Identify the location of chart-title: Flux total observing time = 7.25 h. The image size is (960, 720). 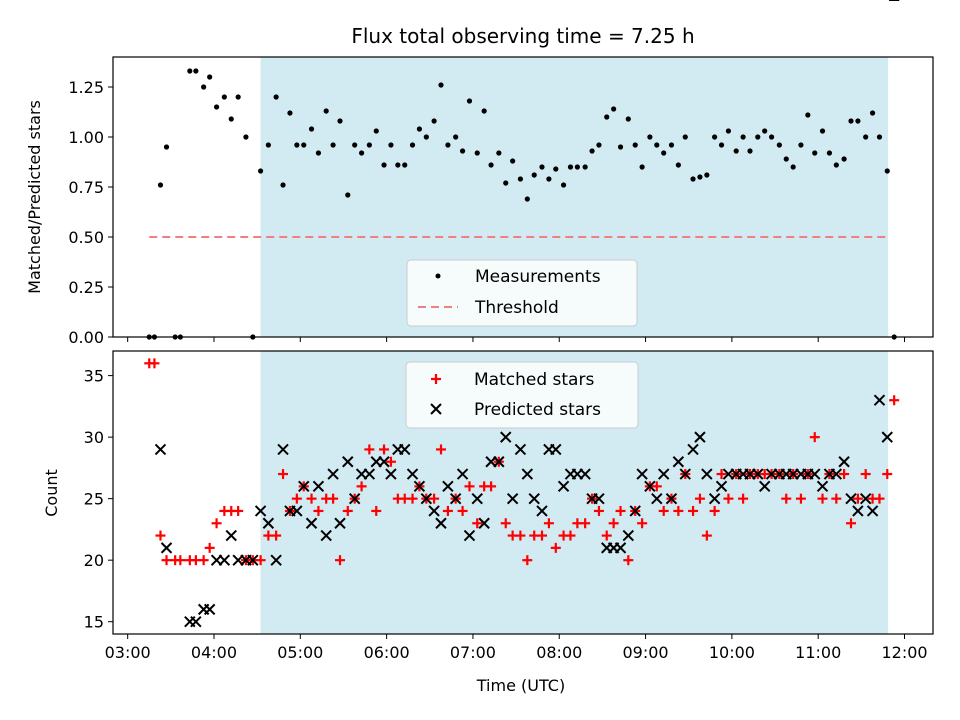
(522, 36).